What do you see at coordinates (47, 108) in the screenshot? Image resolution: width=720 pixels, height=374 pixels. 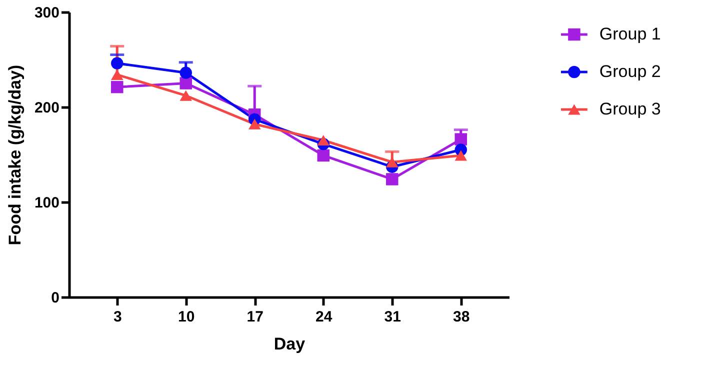 I see `y-tick-label: 200` at bounding box center [47, 108].